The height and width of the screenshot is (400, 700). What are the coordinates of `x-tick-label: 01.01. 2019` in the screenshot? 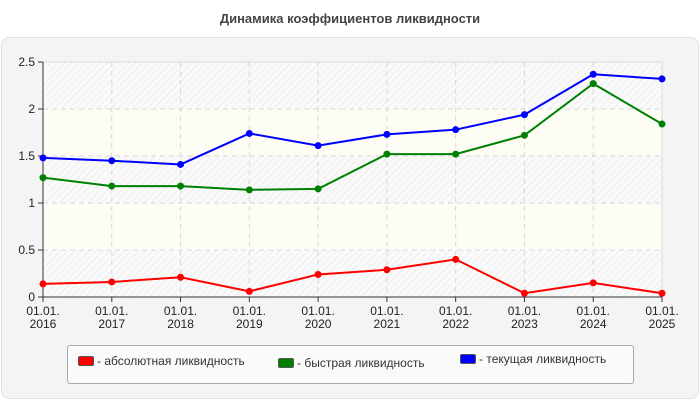 It's located at (249, 317).